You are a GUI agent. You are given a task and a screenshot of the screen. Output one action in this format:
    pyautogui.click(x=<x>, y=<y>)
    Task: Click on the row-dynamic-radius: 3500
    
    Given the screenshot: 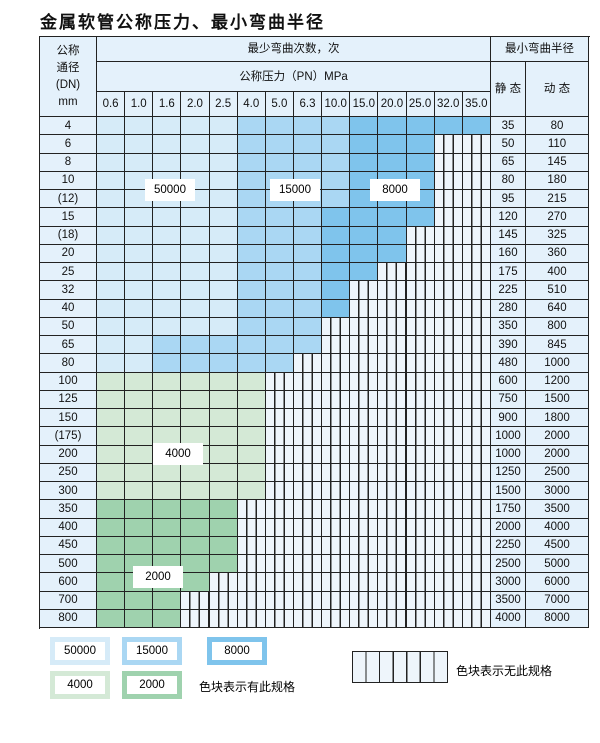 What is the action you would take?
    pyautogui.click(x=557, y=509)
    